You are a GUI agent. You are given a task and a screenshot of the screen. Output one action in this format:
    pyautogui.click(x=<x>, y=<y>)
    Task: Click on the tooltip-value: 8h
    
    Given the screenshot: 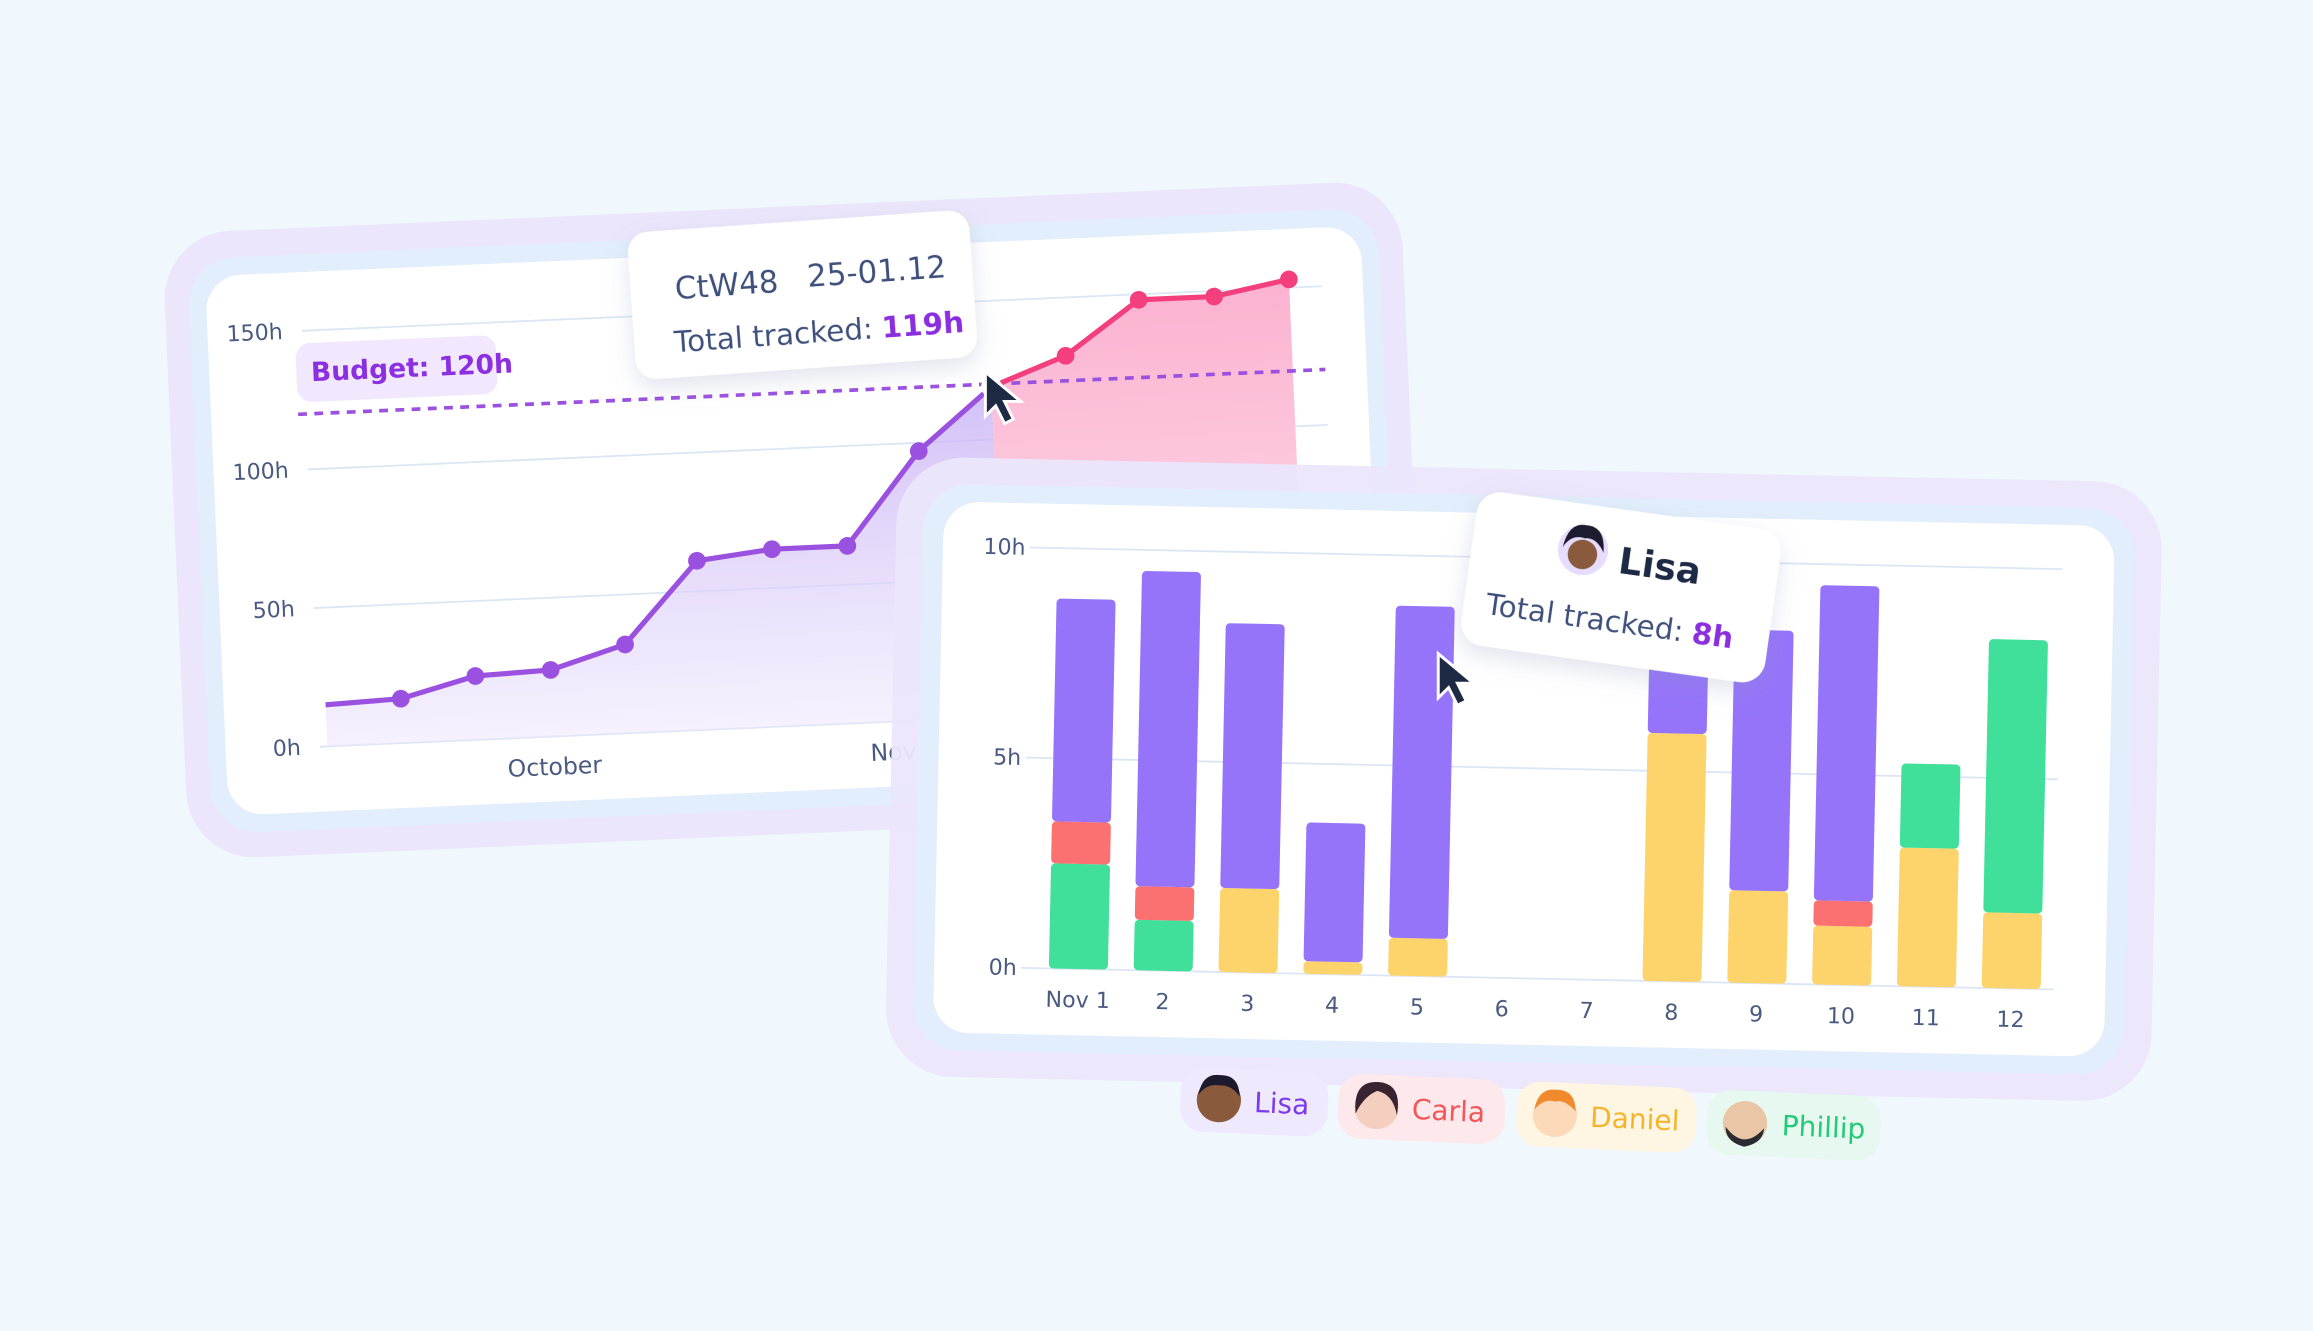 What is the action you would take?
    pyautogui.click(x=1713, y=635)
    